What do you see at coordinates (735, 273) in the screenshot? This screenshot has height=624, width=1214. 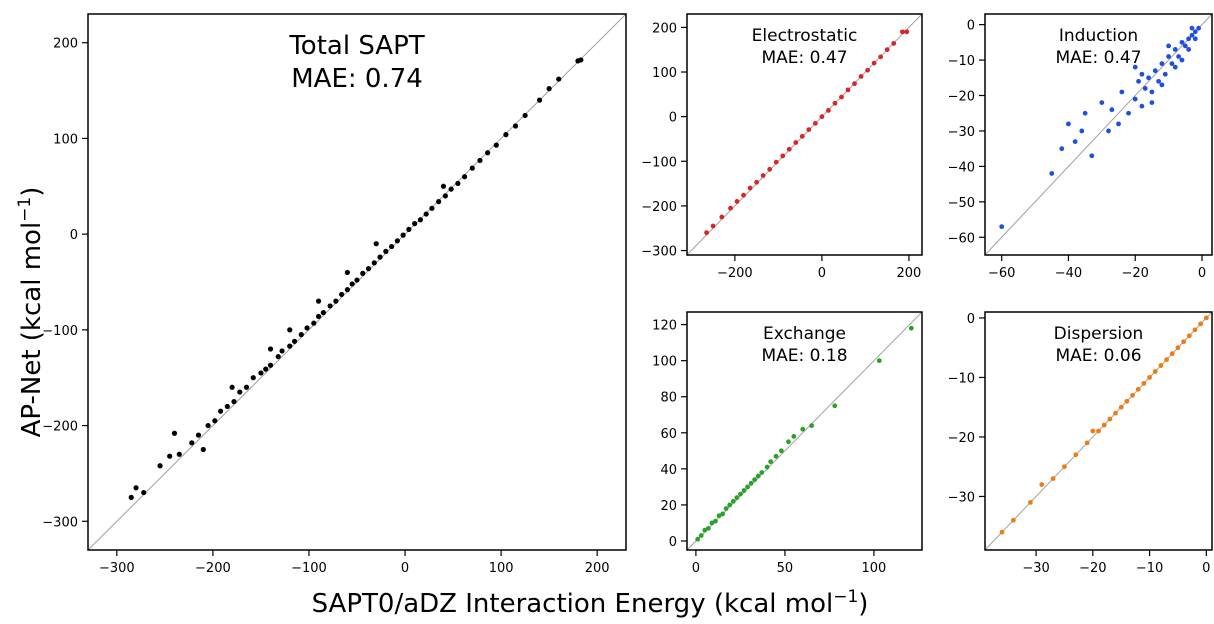 I see `x-tick-label: −200` at bounding box center [735, 273].